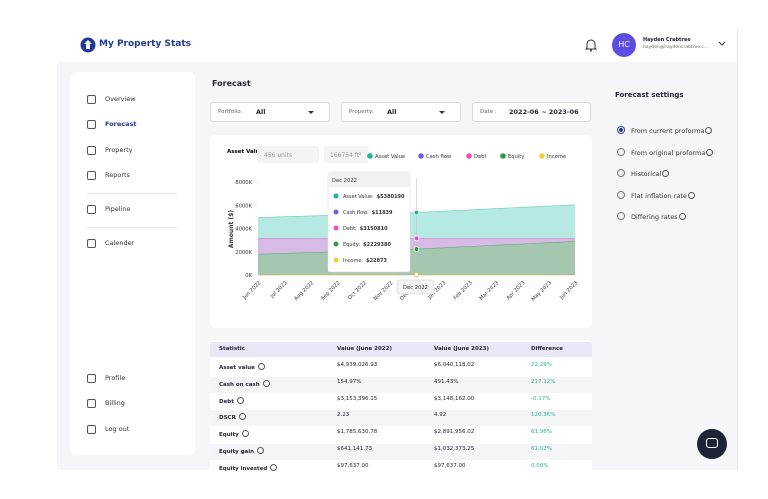  Describe the element at coordinates (243, 206) in the screenshot. I see `y-tick-label: 6000K` at that location.